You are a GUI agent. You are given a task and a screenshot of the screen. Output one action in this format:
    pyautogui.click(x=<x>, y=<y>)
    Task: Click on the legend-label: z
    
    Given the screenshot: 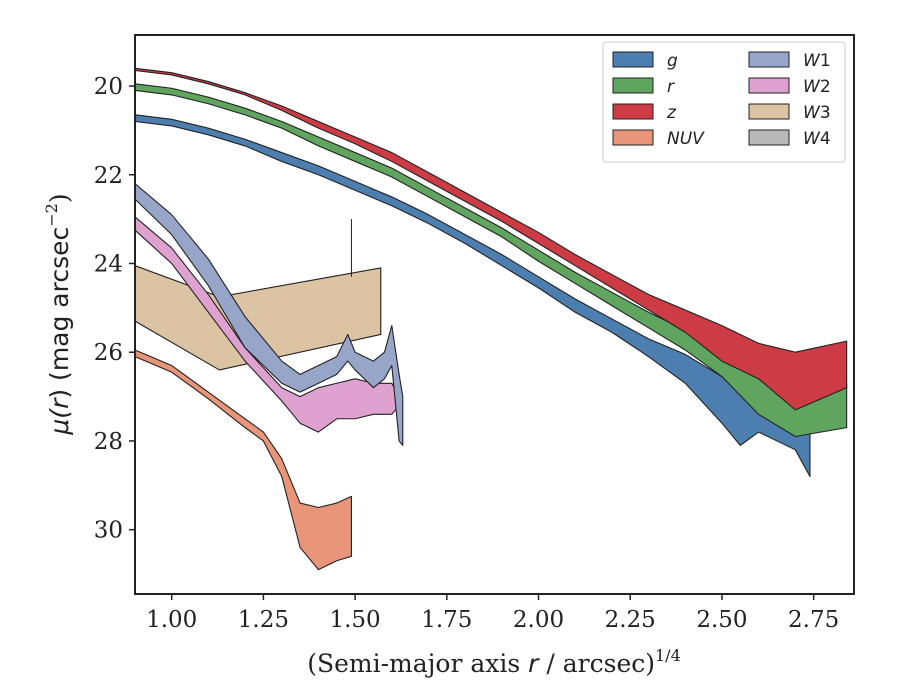 What is the action you would take?
    pyautogui.click(x=671, y=113)
    